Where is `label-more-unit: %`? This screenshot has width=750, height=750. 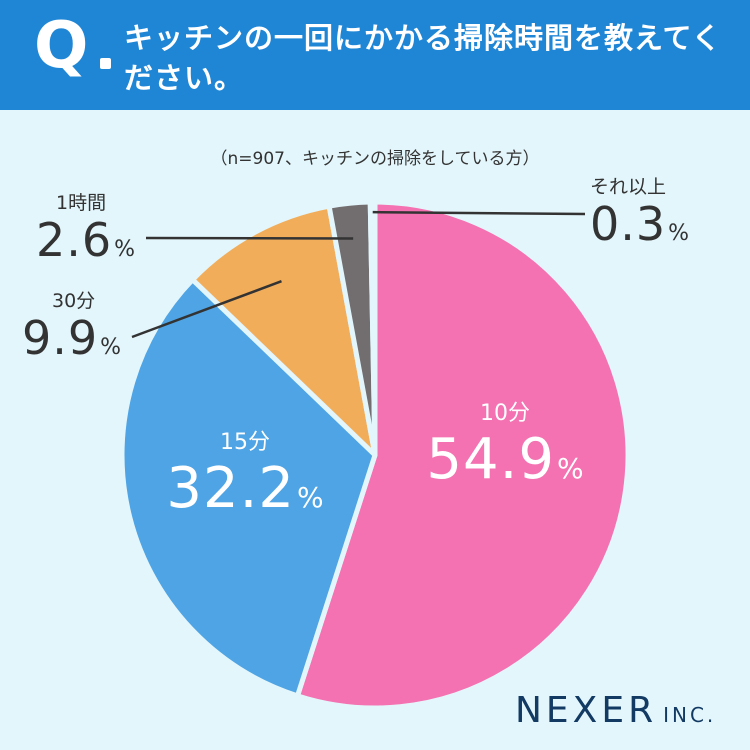
label-more-unit: % is located at coordinates (679, 233).